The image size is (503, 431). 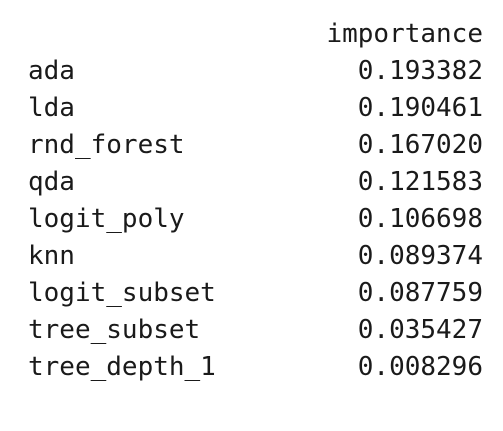 What do you see at coordinates (250, 145) in the screenshot?
I see `table-row: rnd_forest 0.167020` at bounding box center [250, 145].